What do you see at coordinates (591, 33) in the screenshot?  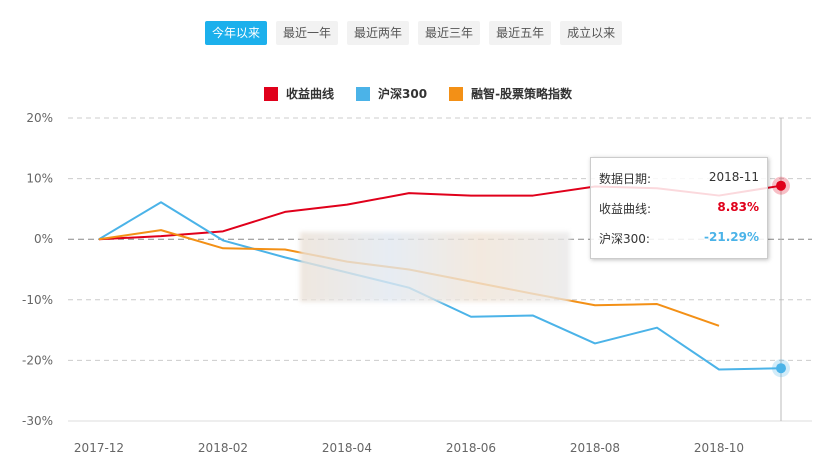 I see `range-button-5: 成立以来` at bounding box center [591, 33].